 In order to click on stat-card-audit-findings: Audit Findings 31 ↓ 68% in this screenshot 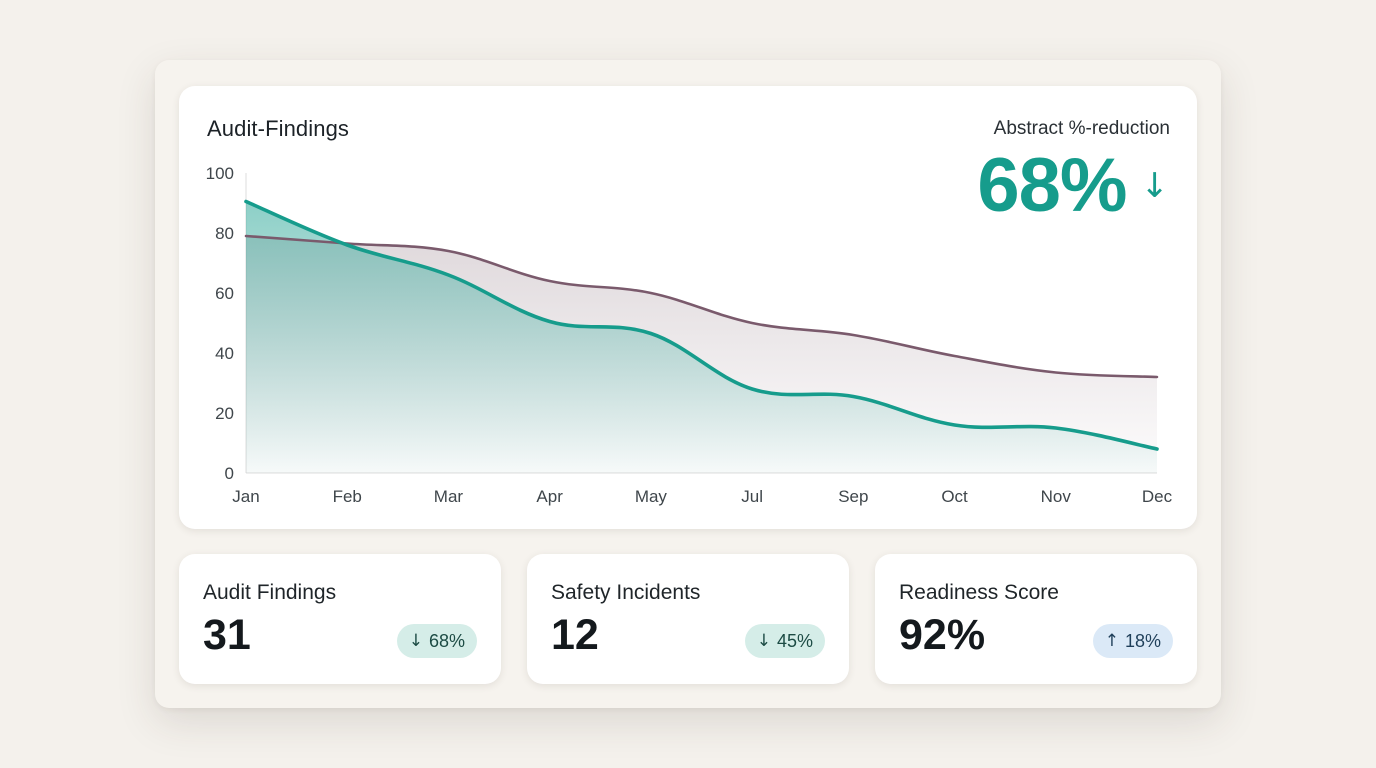, I will do `click(340, 619)`.